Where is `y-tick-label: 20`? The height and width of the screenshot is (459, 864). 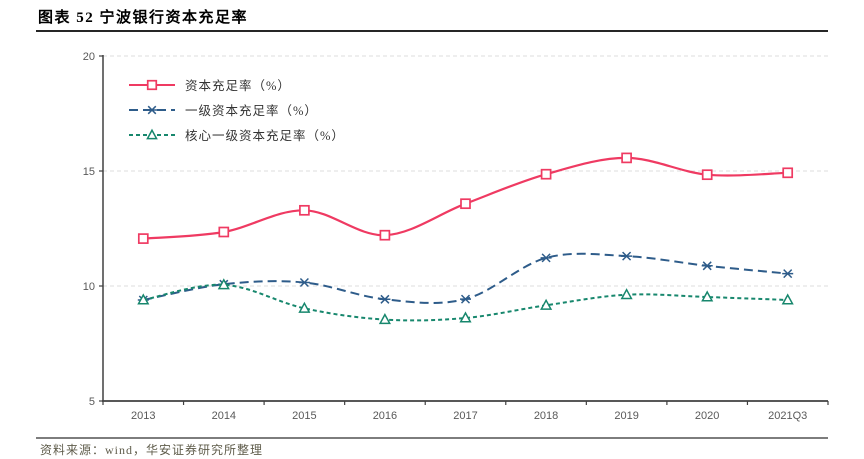
y-tick-label: 20 is located at coordinates (89, 57).